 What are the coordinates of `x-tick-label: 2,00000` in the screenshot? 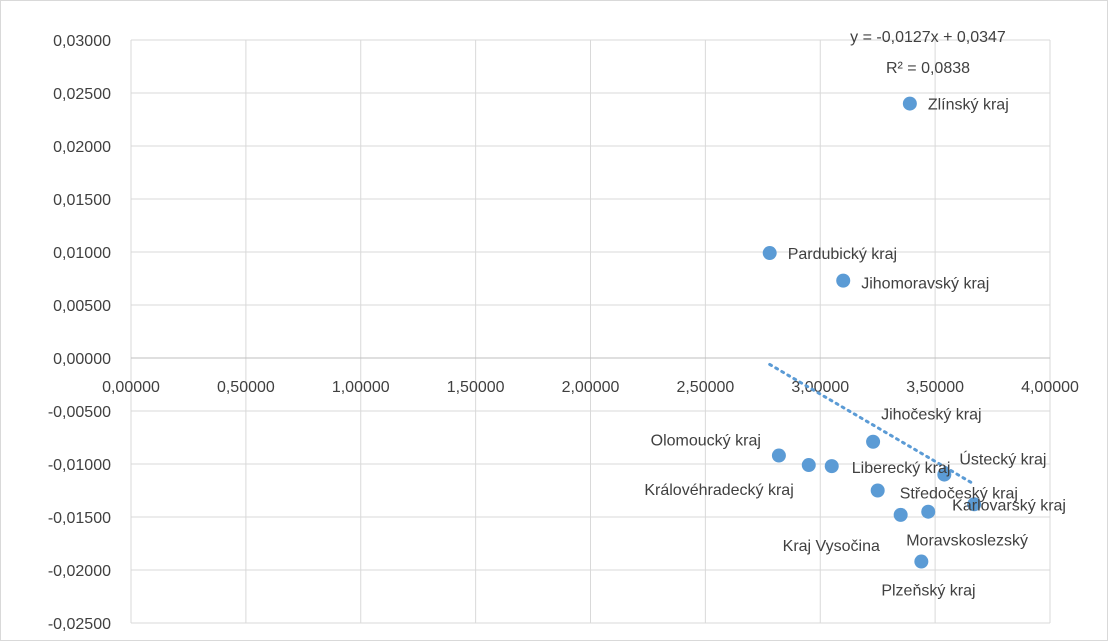 It's located at (591, 387).